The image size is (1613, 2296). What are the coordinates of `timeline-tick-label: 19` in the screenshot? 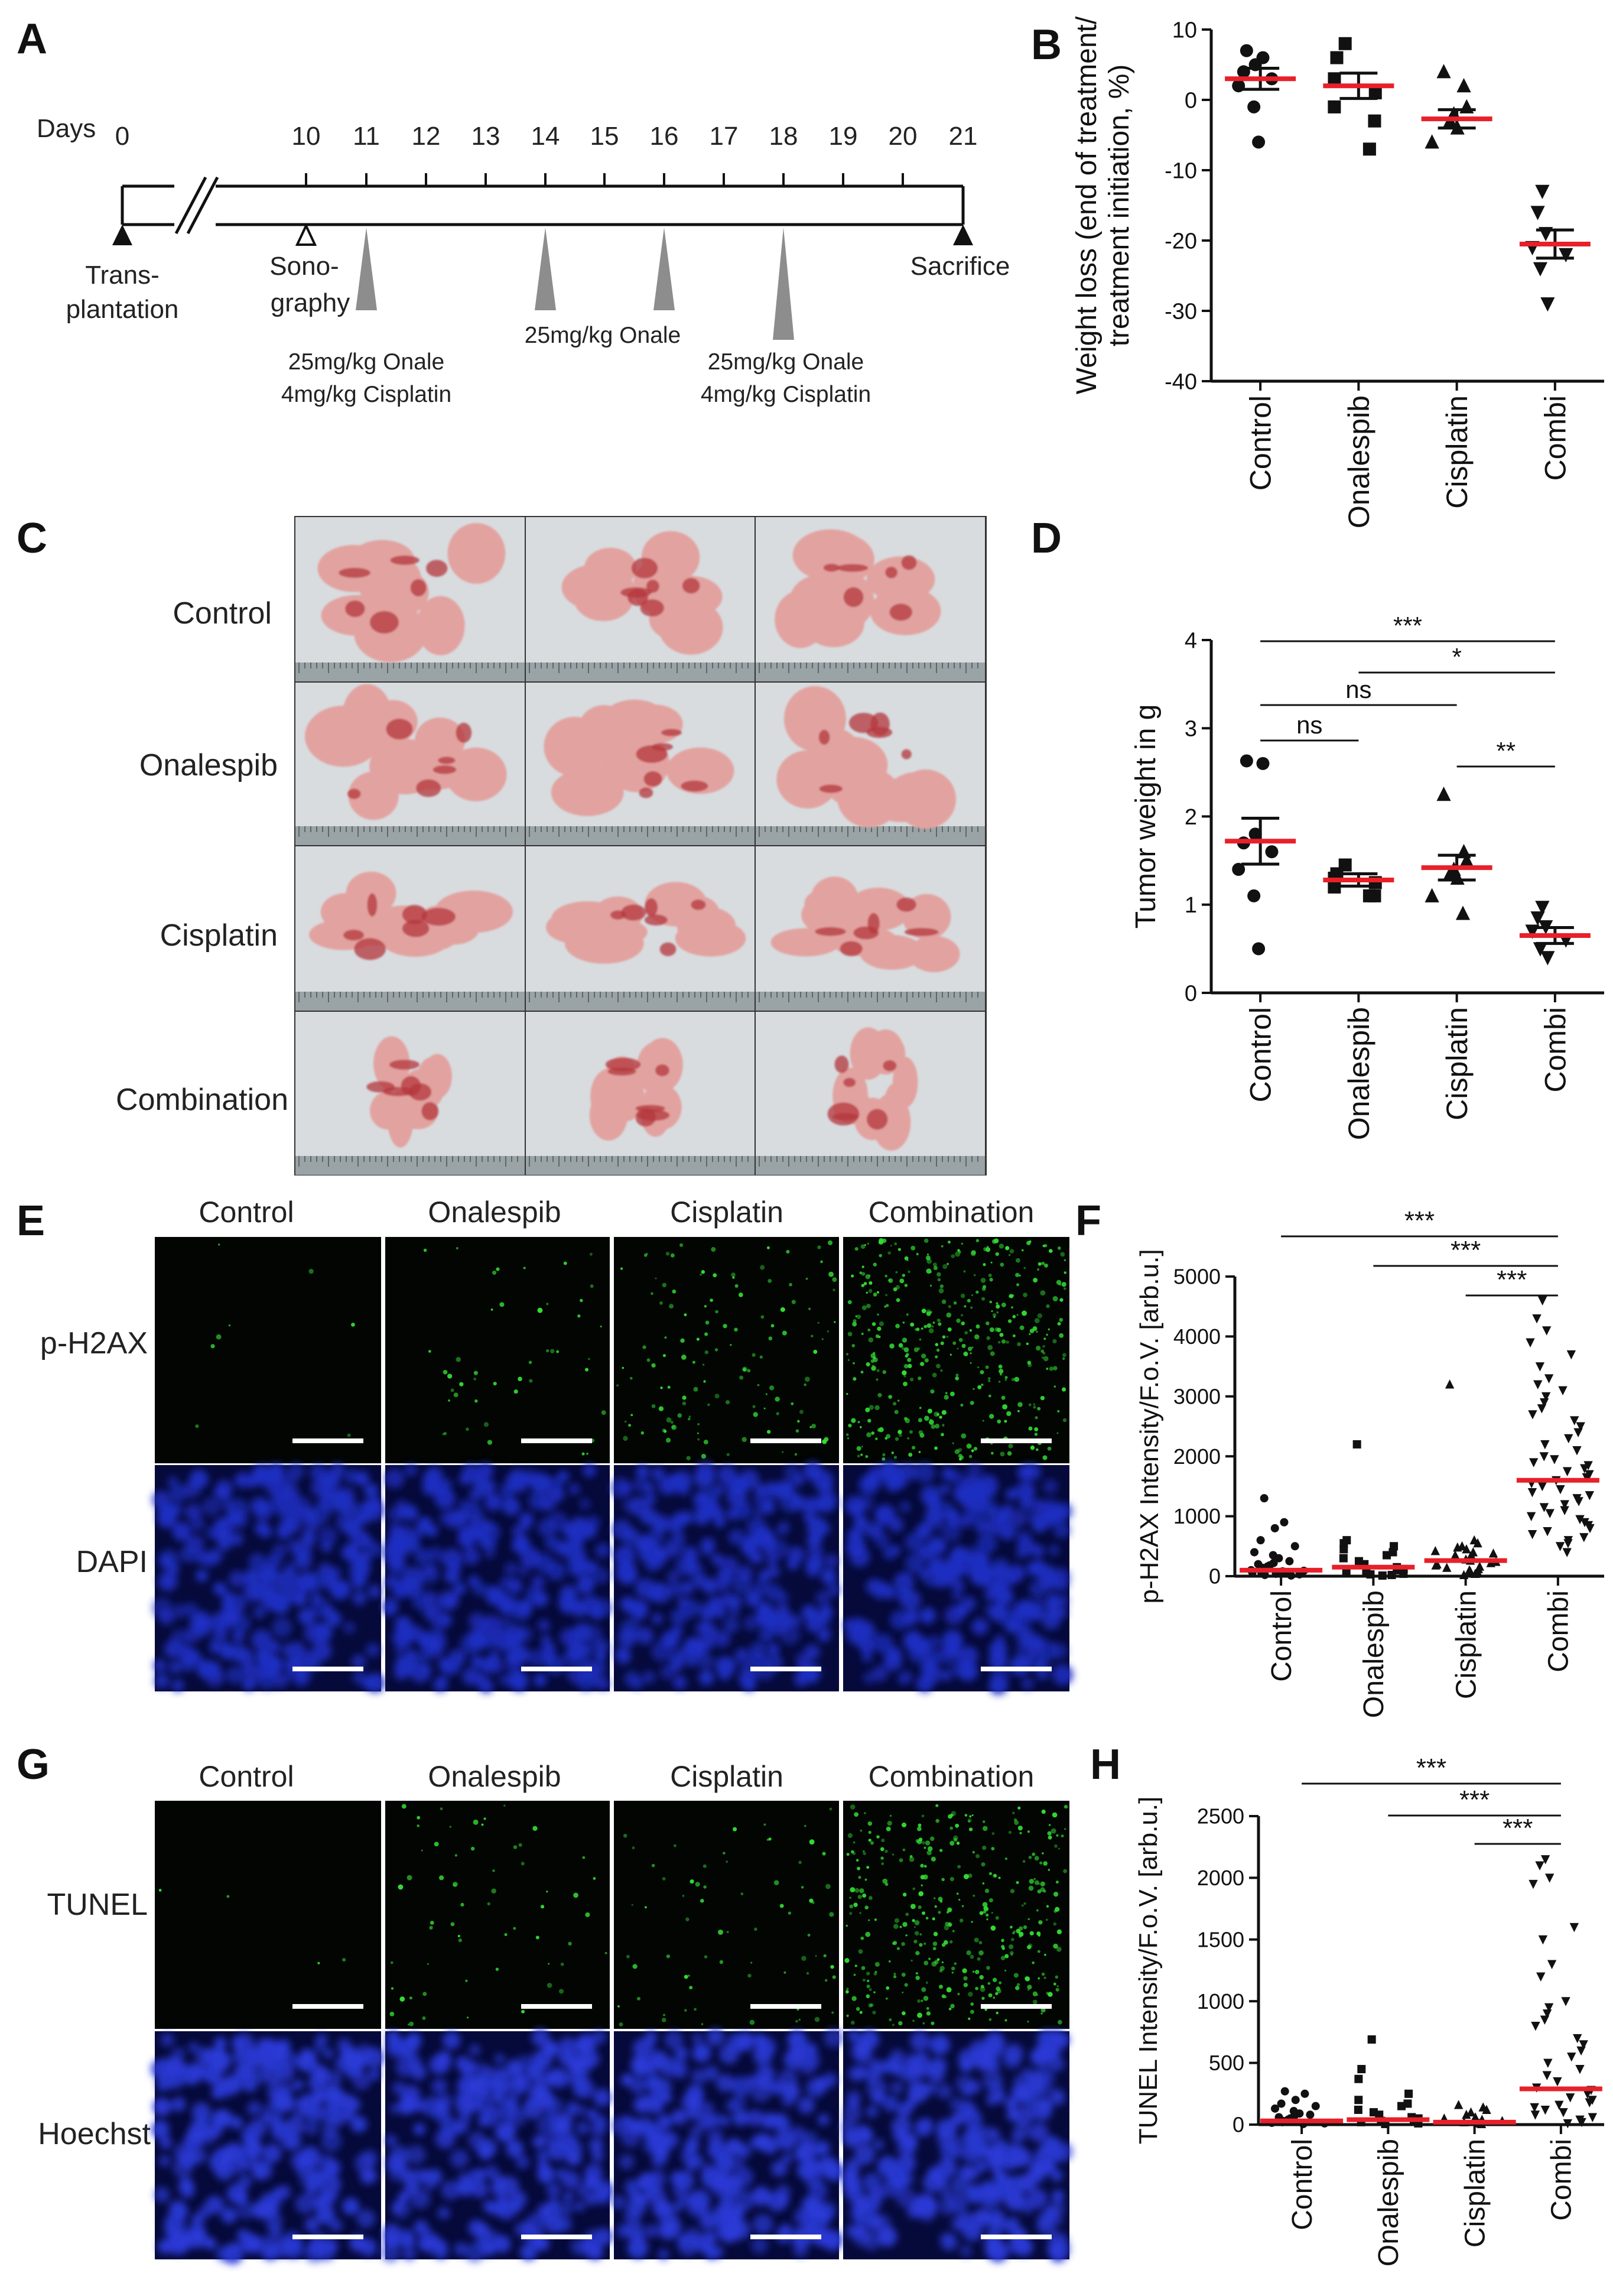 It's located at (844, 136).